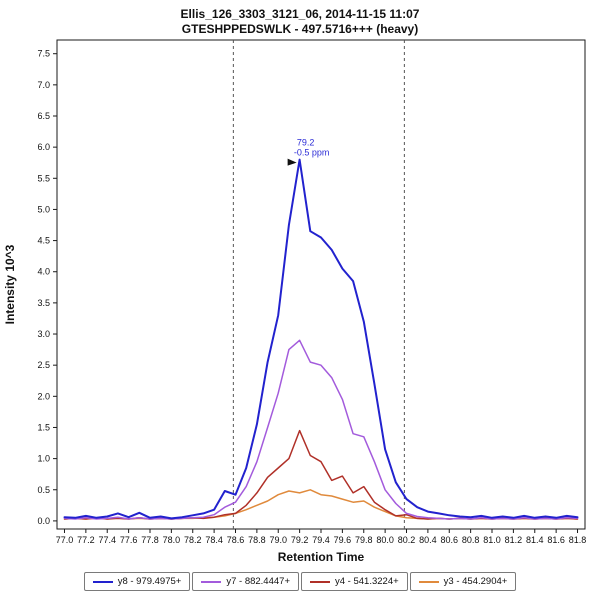 Image resolution: width=600 pixels, height=600 pixels. What do you see at coordinates (475, 581) in the screenshot?
I see `legend-label: y3 - 454.2904+` at bounding box center [475, 581].